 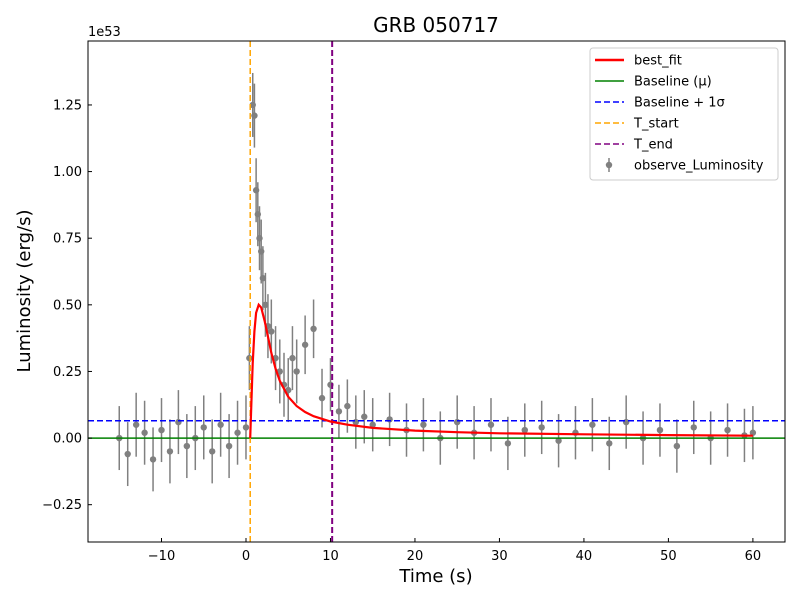 I want to click on y-tick-label: 1.00, so click(x=67, y=172).